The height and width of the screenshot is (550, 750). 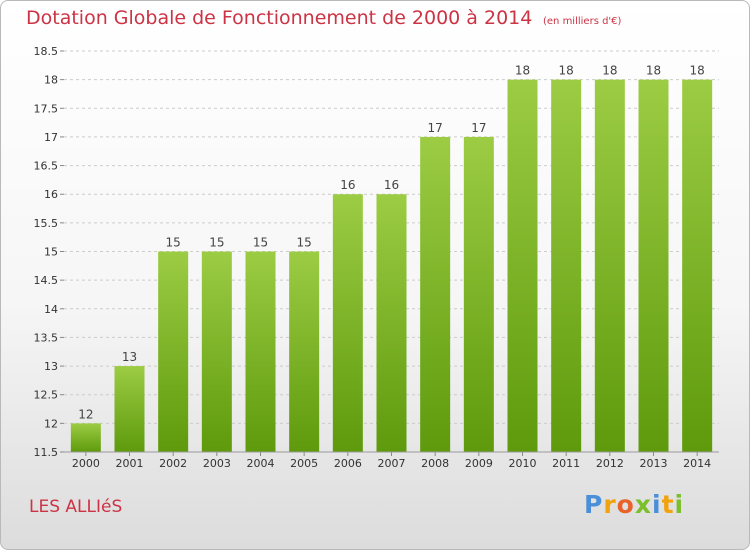 I want to click on x-tick-label: 2003, so click(x=217, y=463).